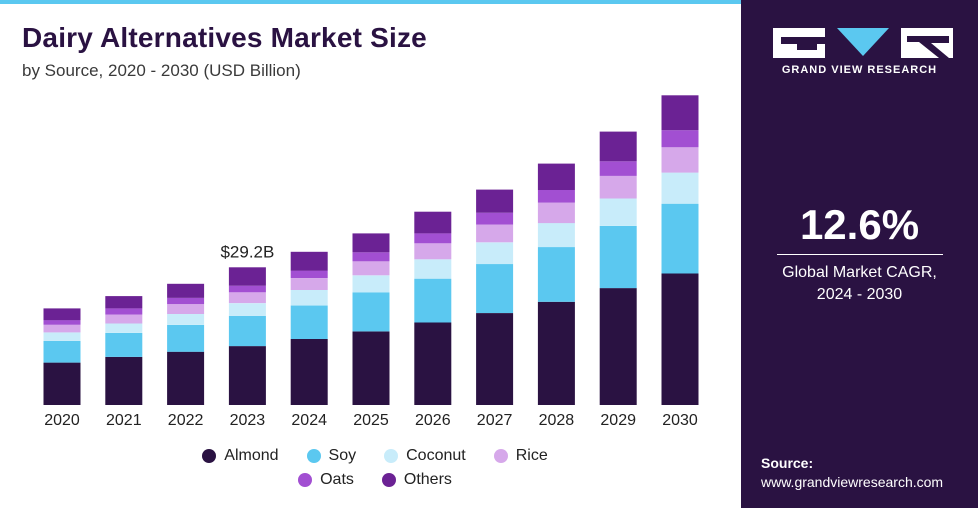 The width and height of the screenshot is (978, 508). I want to click on bar-segment-oats-2030, so click(680, 139).